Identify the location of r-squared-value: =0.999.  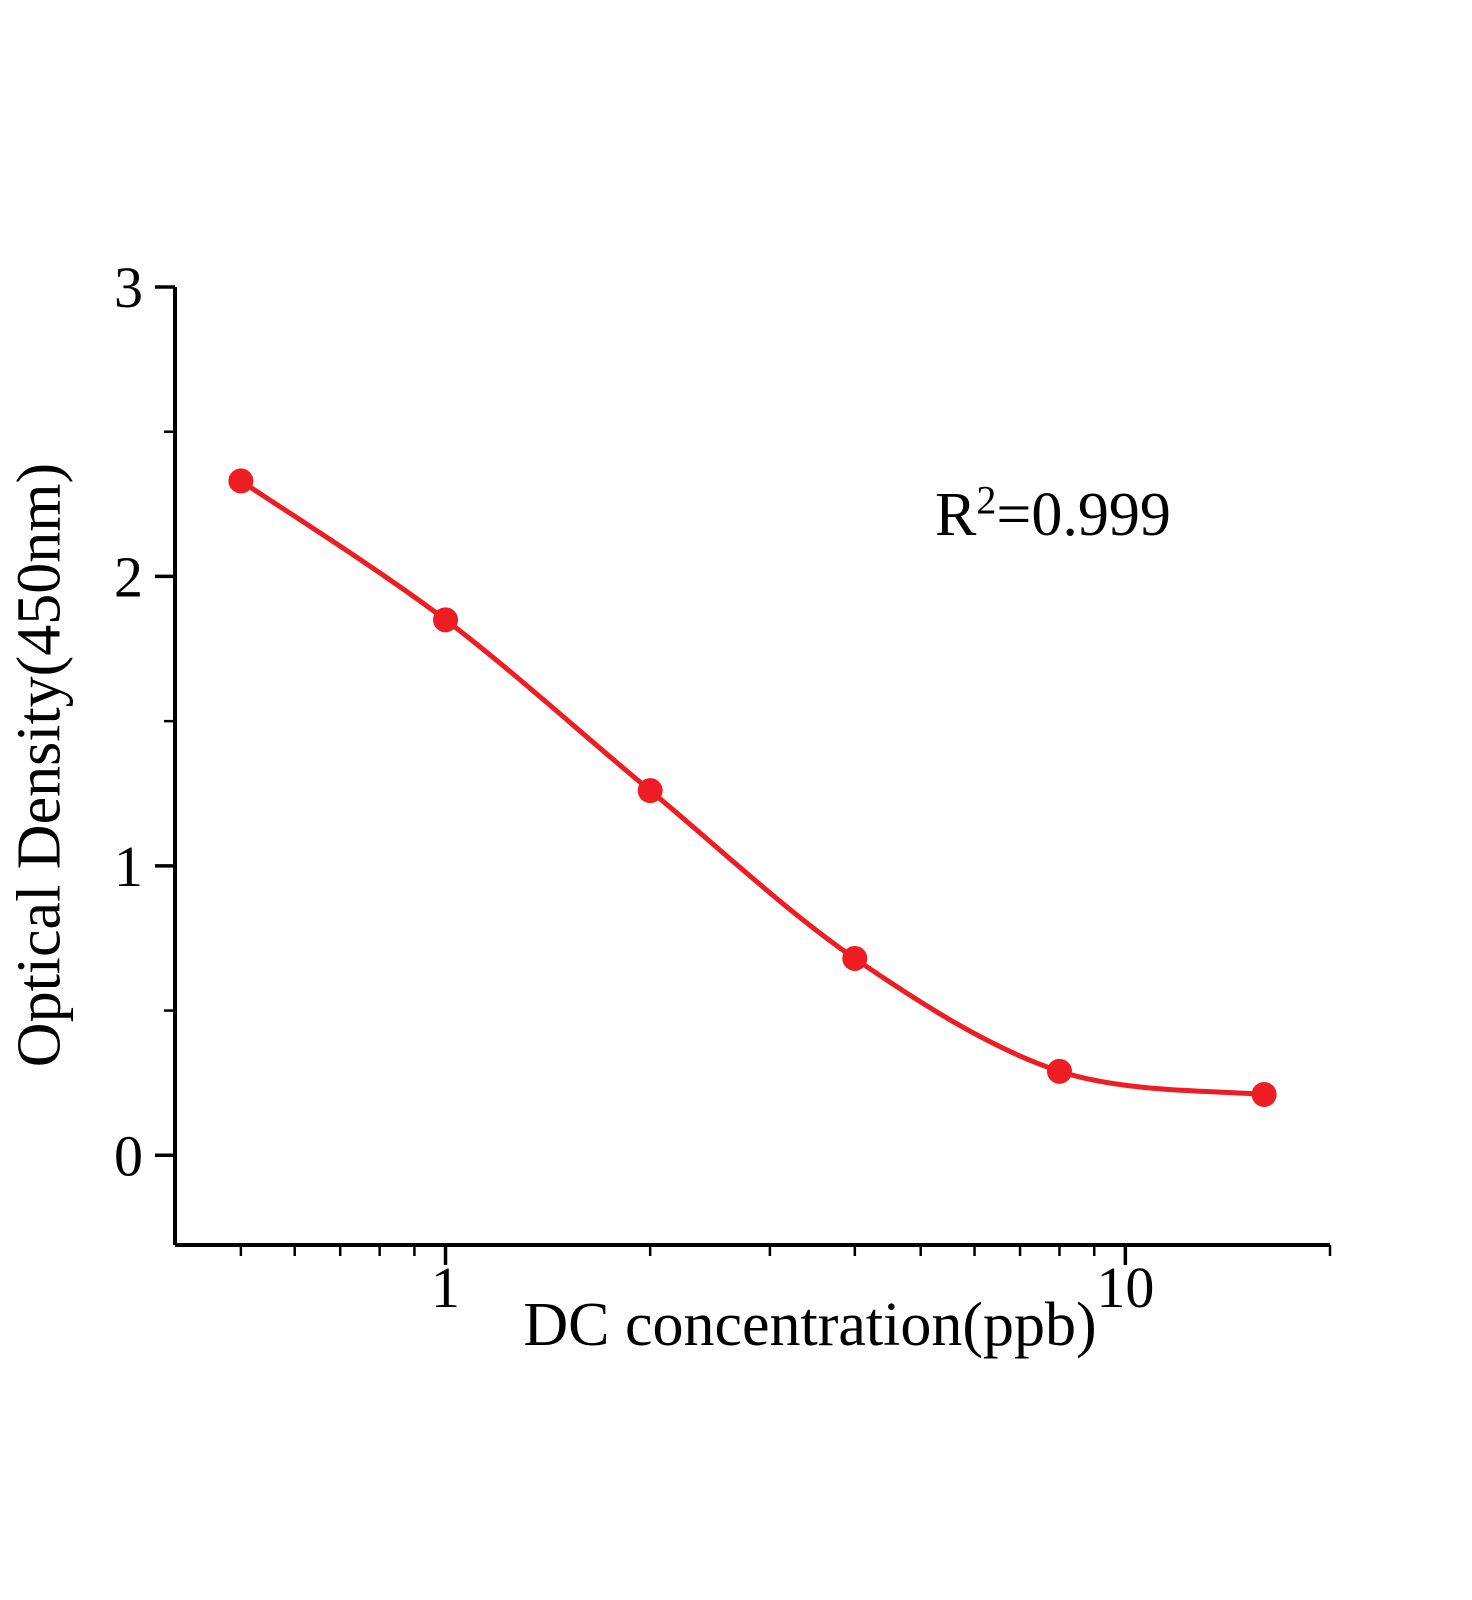
(1083, 515).